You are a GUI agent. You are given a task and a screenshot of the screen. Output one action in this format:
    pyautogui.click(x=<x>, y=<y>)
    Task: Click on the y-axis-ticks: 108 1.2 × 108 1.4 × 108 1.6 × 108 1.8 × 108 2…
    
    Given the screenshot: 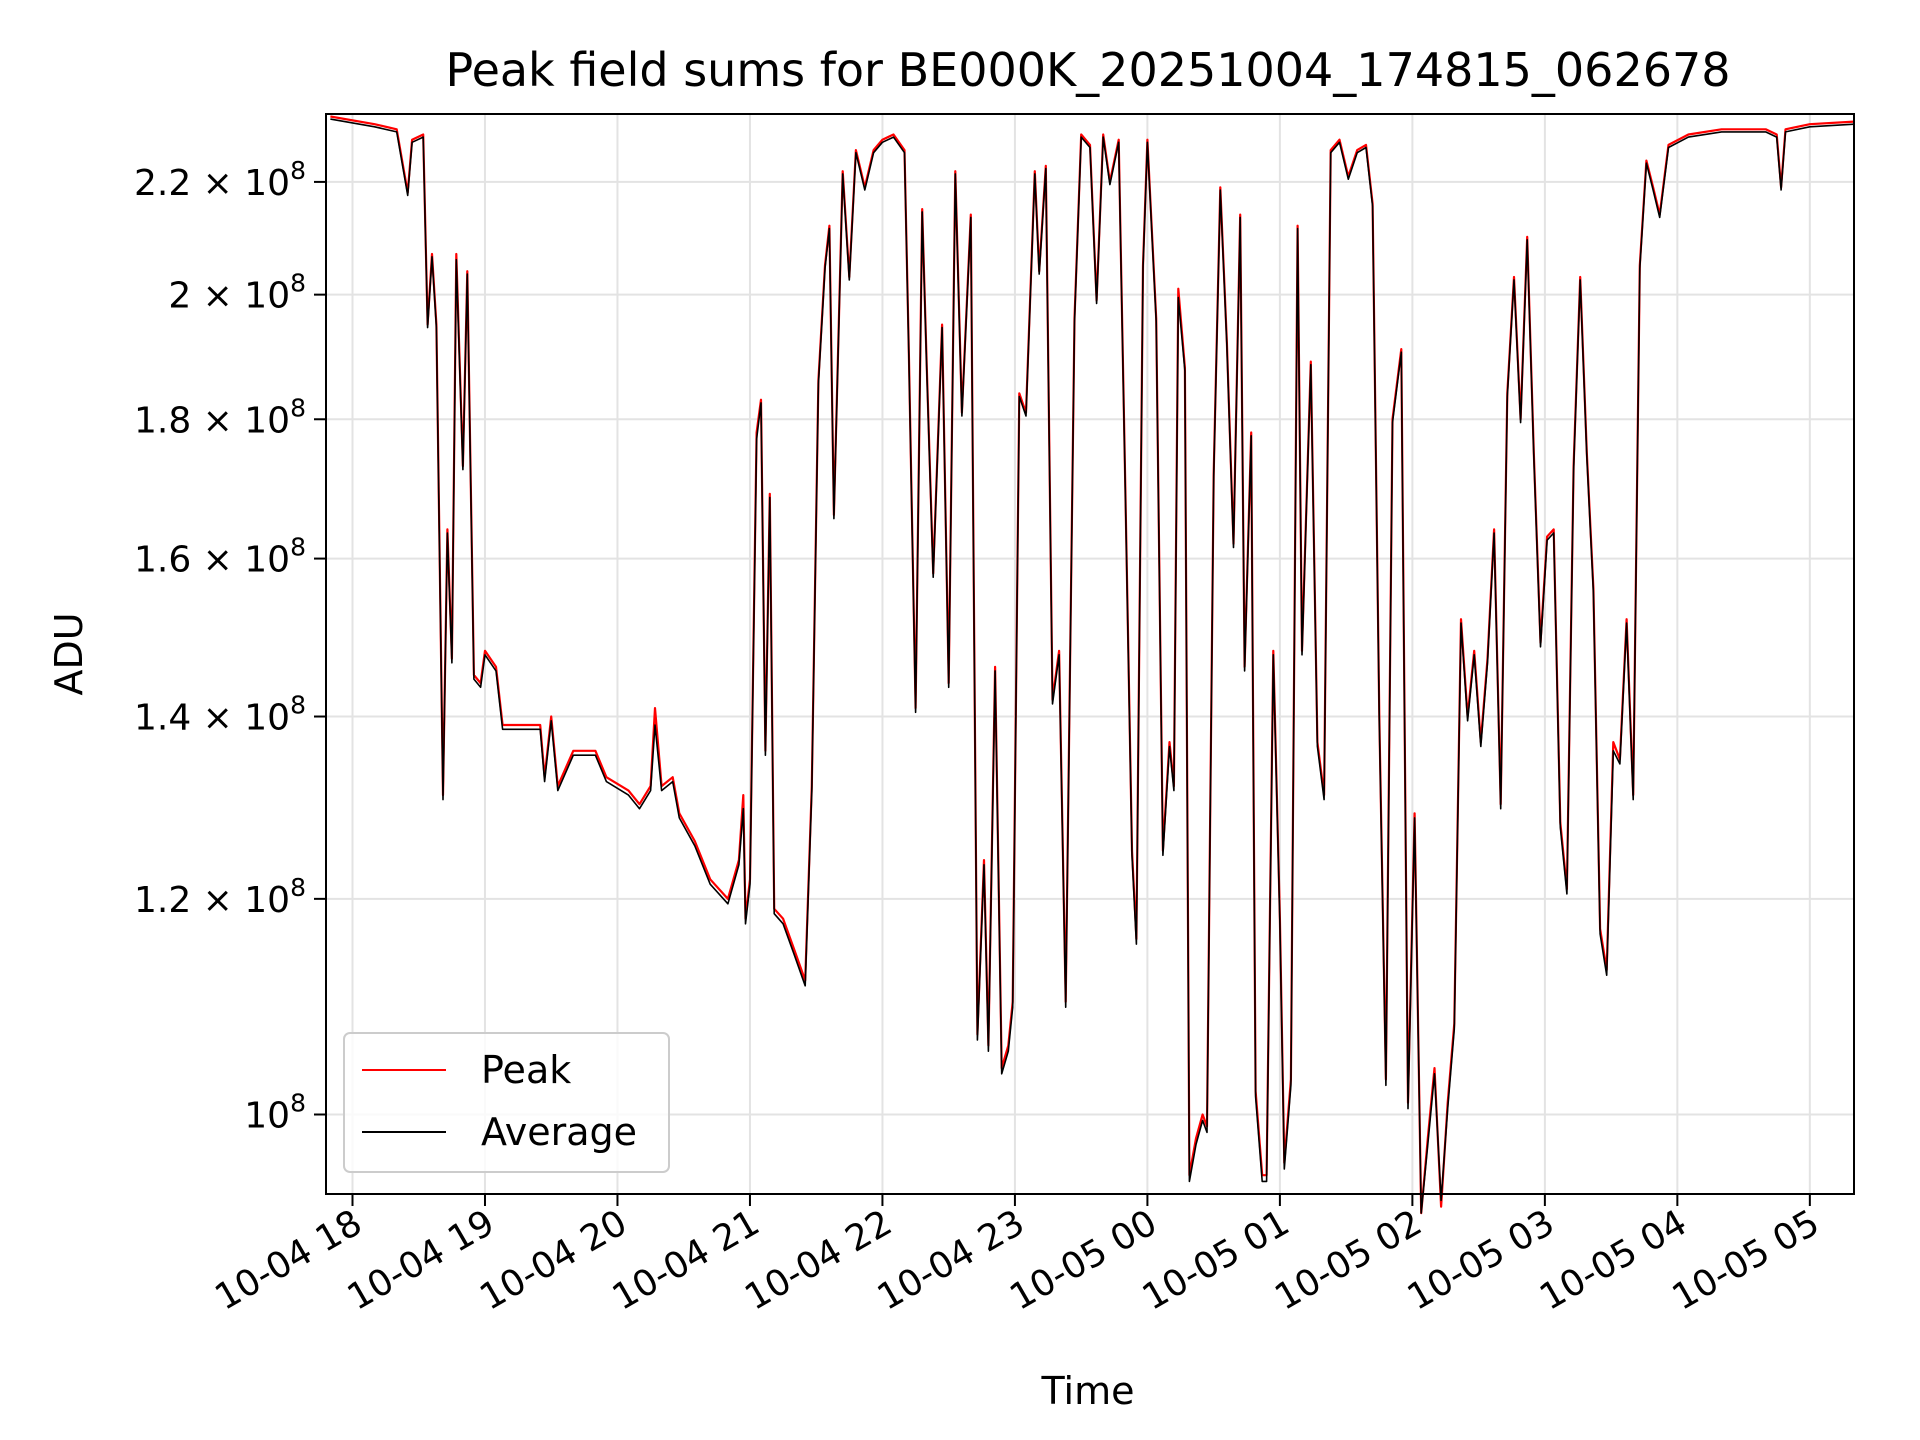 What is the action you would take?
    pyautogui.click(x=230, y=646)
    